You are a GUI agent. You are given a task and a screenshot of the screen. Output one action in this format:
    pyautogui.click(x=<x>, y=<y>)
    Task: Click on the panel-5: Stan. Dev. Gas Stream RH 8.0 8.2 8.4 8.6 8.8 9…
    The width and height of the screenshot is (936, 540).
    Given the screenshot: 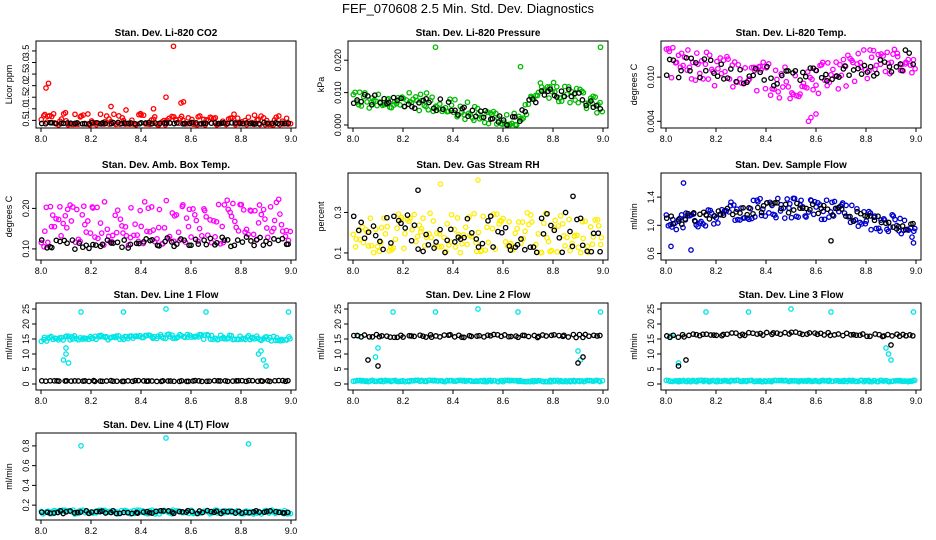 What is the action you would take?
    pyautogui.click(x=462, y=218)
    